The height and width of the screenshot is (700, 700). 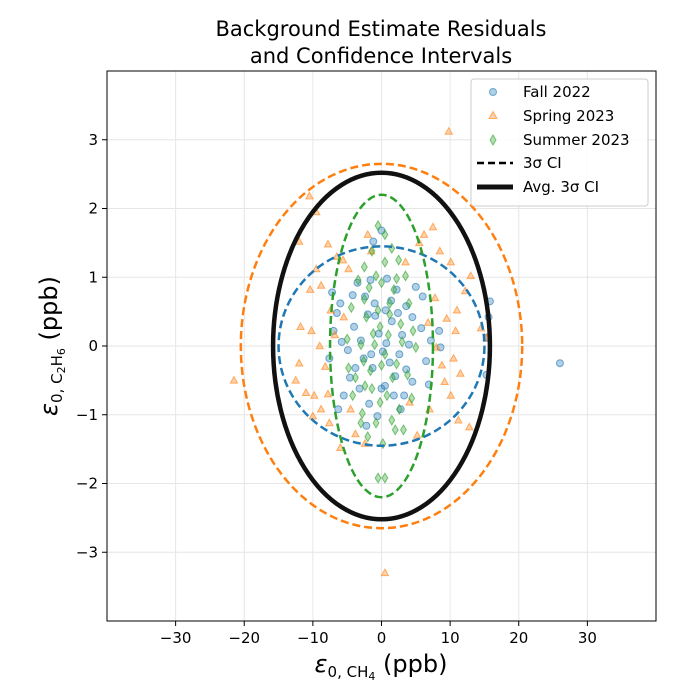 What do you see at coordinates (587, 638) in the screenshot?
I see `x-tick-label: 30` at bounding box center [587, 638].